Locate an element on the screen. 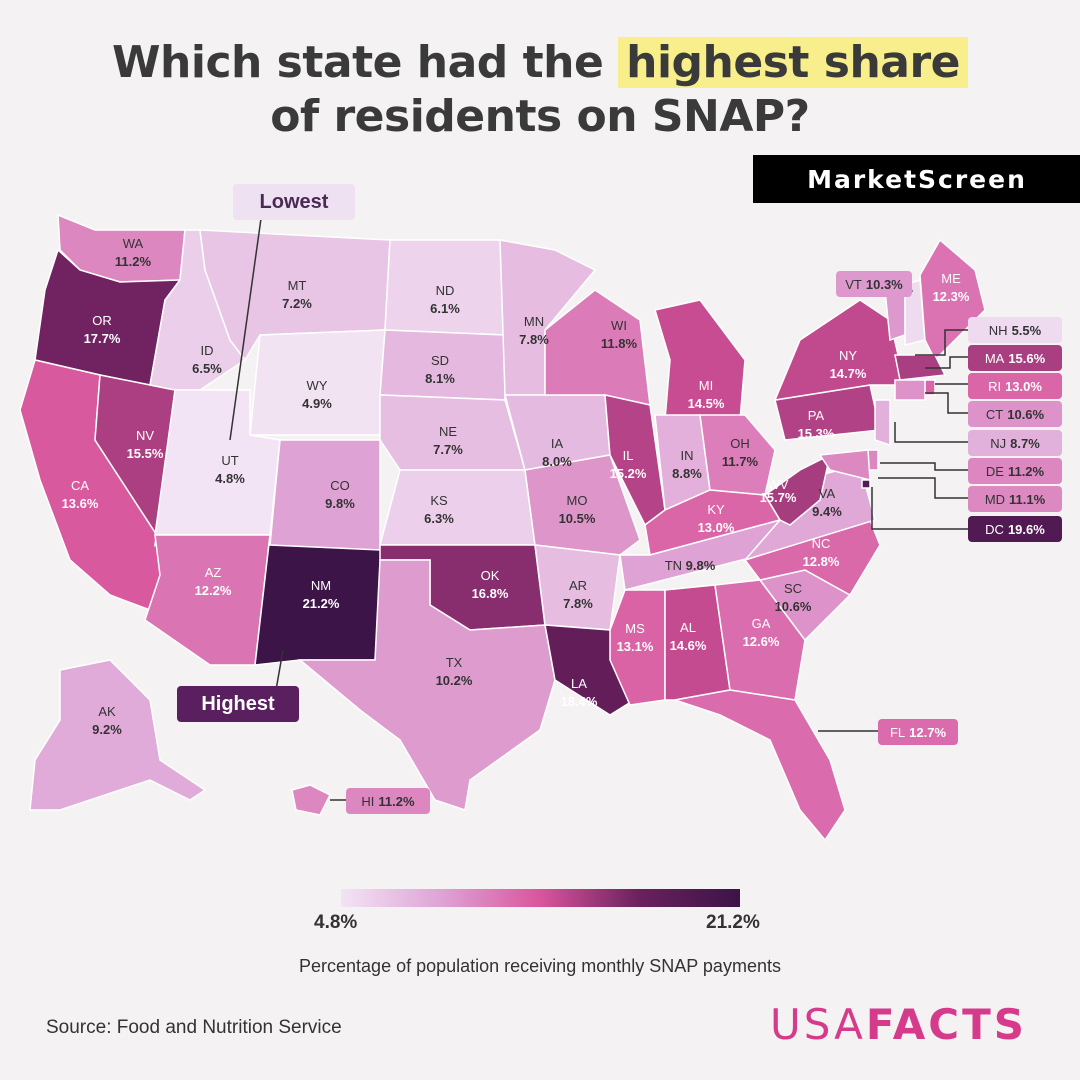 The width and height of the screenshot is (1080, 1080). state-dc is located at coordinates (866, 484).